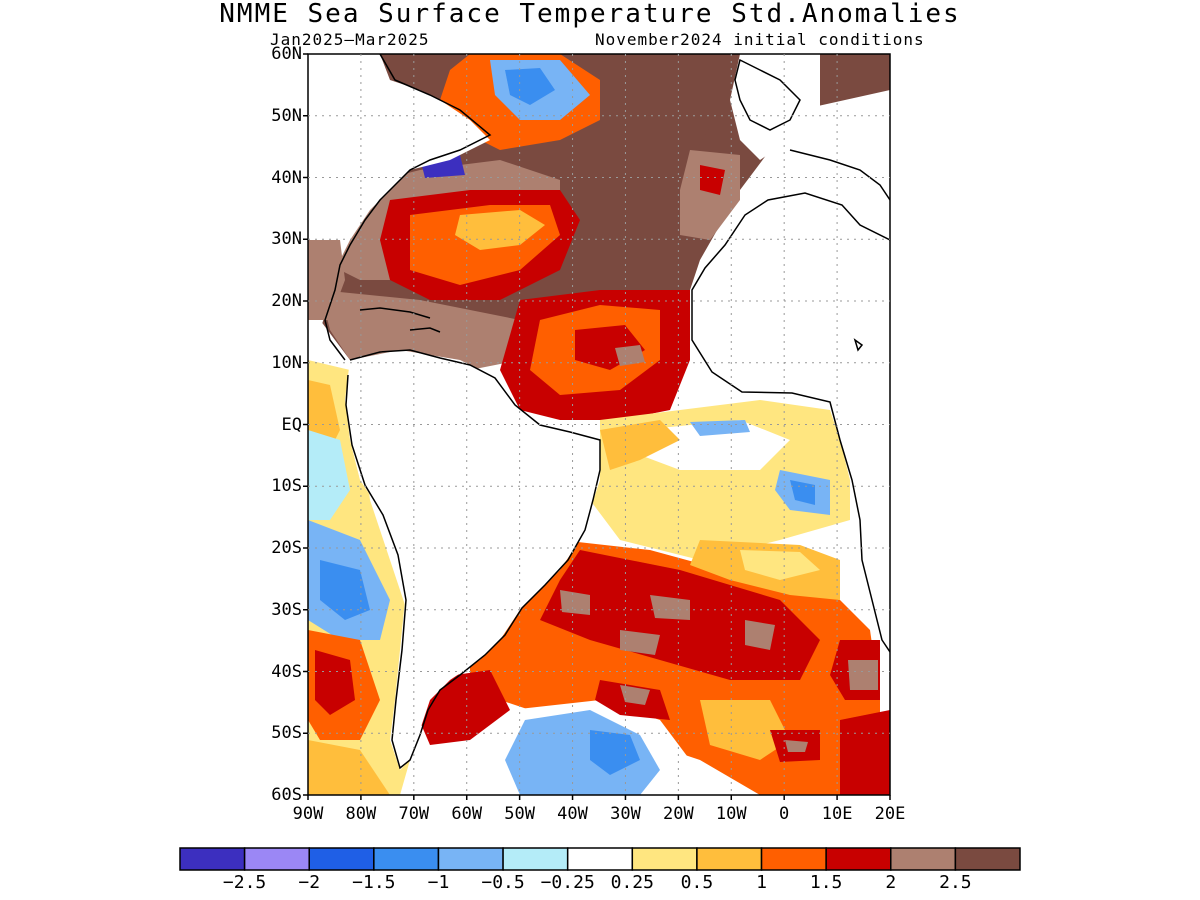 The width and height of the screenshot is (1200, 900). What do you see at coordinates (308, 814) in the screenshot?
I see `lon-label: 90W` at bounding box center [308, 814].